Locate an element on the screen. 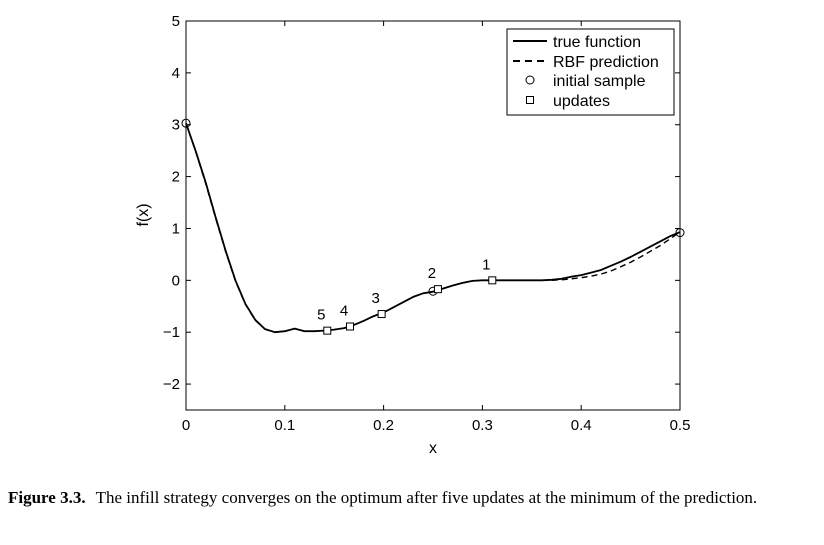  x-axis-label: x is located at coordinates (433, 448).